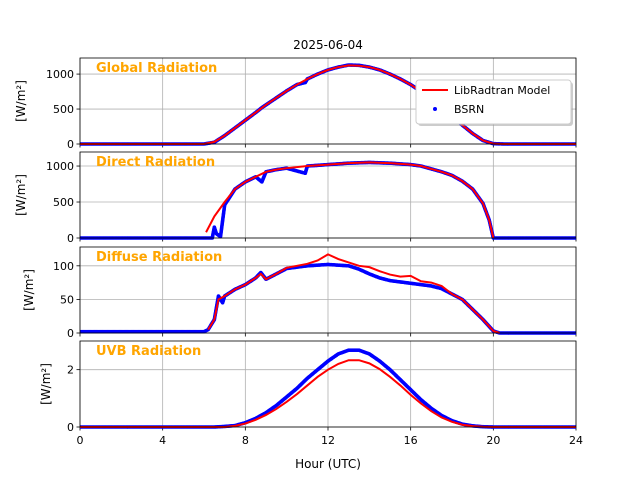 Image resolution: width=640 pixels, height=484 pixels. What do you see at coordinates (469, 109) in the screenshot?
I see `legend-bsrn-label: BSRN` at bounding box center [469, 109].